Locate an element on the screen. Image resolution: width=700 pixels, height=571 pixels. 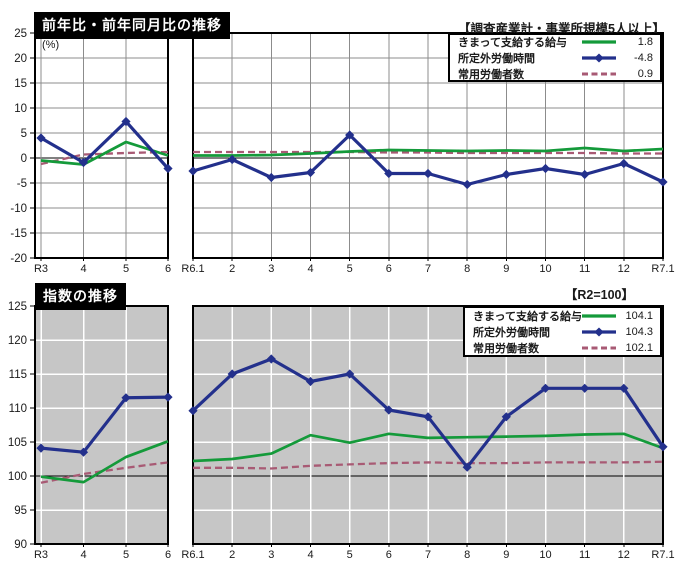
legend-series-value: -4.8 is located at coordinates (643, 57).